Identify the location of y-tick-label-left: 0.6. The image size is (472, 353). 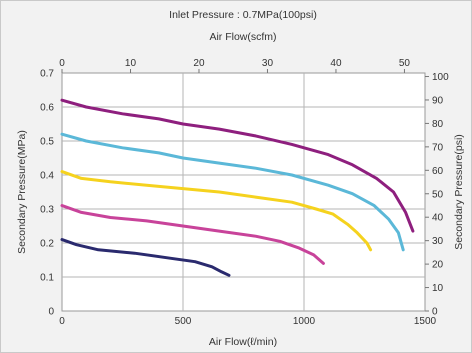
(47, 108).